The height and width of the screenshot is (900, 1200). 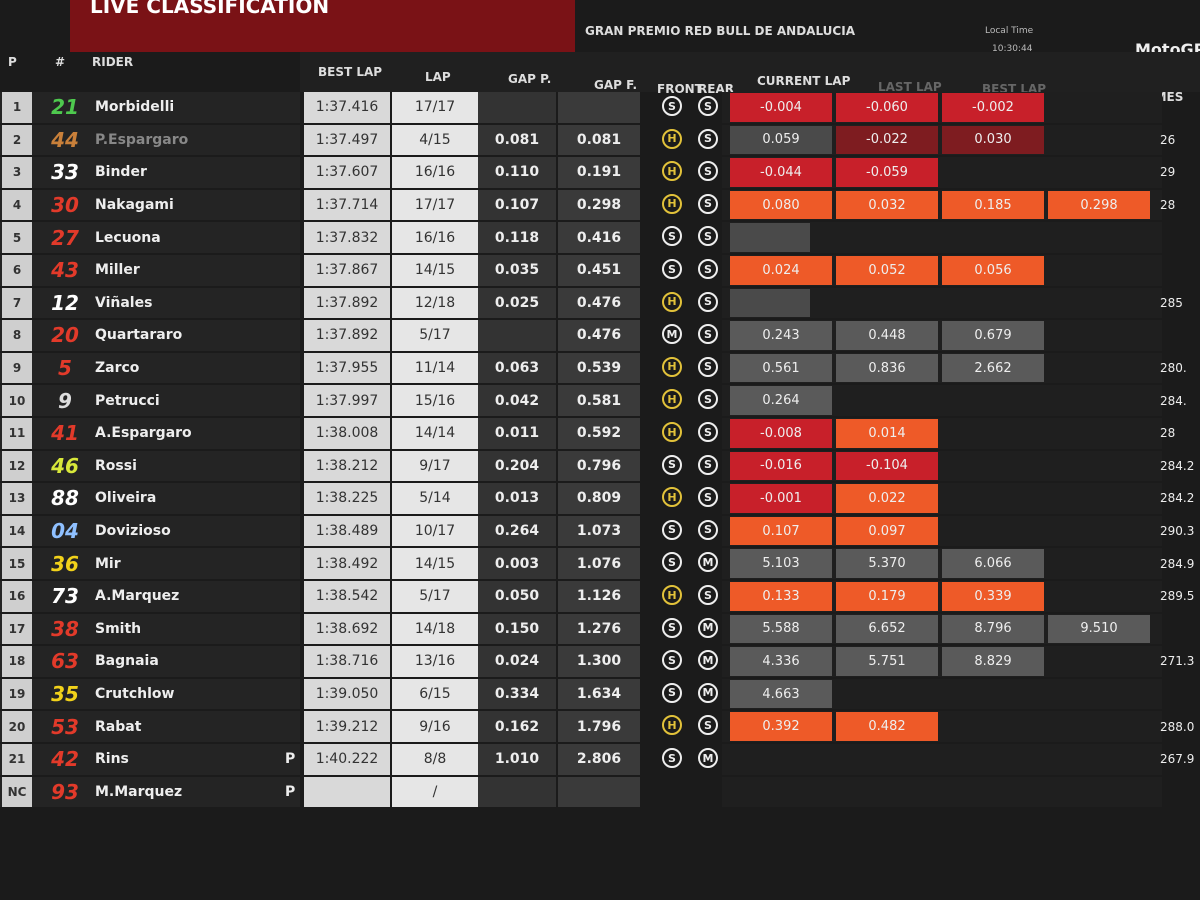 What do you see at coordinates (347, 759) in the screenshot?
I see `best-lap: 1:40.222` at bounding box center [347, 759].